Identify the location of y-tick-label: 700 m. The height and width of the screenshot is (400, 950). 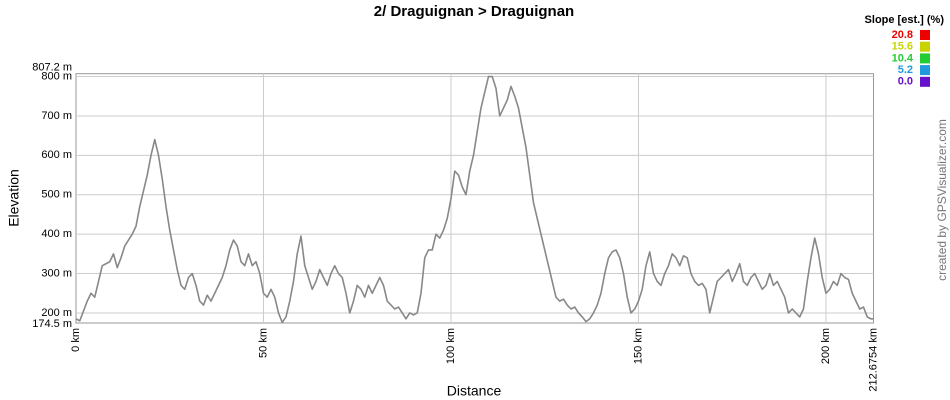
(56, 116).